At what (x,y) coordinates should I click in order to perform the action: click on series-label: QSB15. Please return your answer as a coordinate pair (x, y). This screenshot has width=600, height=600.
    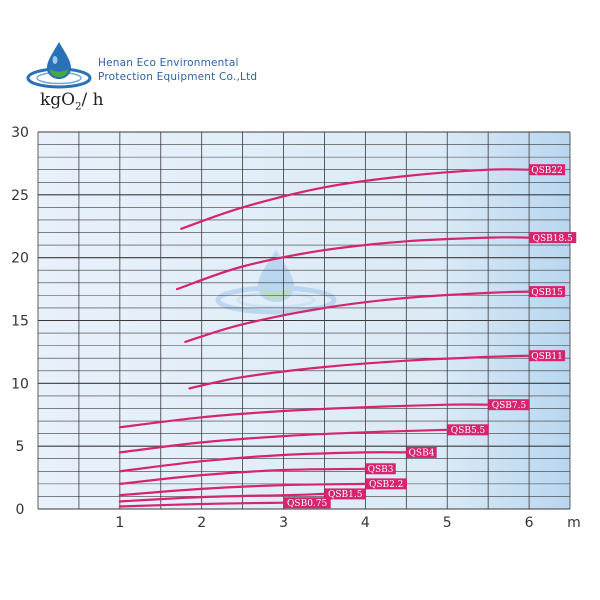
    Looking at the image, I should click on (547, 292).